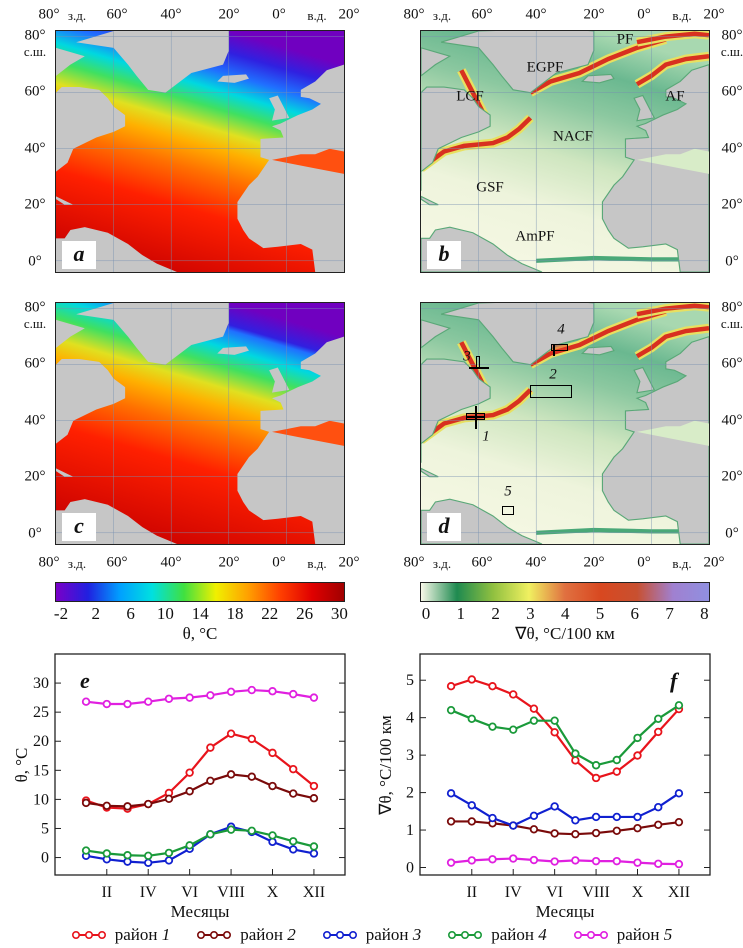 The image size is (743, 948). I want to click on colorbar-tick-label: 5, so click(600, 613).